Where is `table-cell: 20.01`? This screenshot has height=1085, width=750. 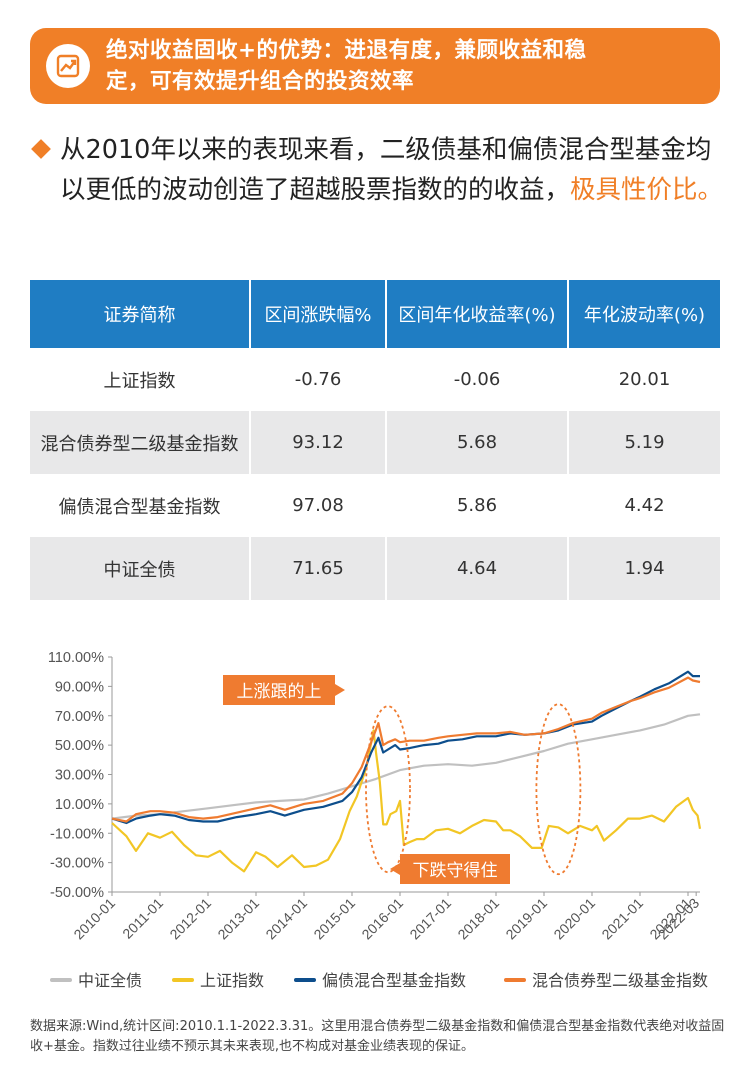 table-cell: 20.01 is located at coordinates (644, 379).